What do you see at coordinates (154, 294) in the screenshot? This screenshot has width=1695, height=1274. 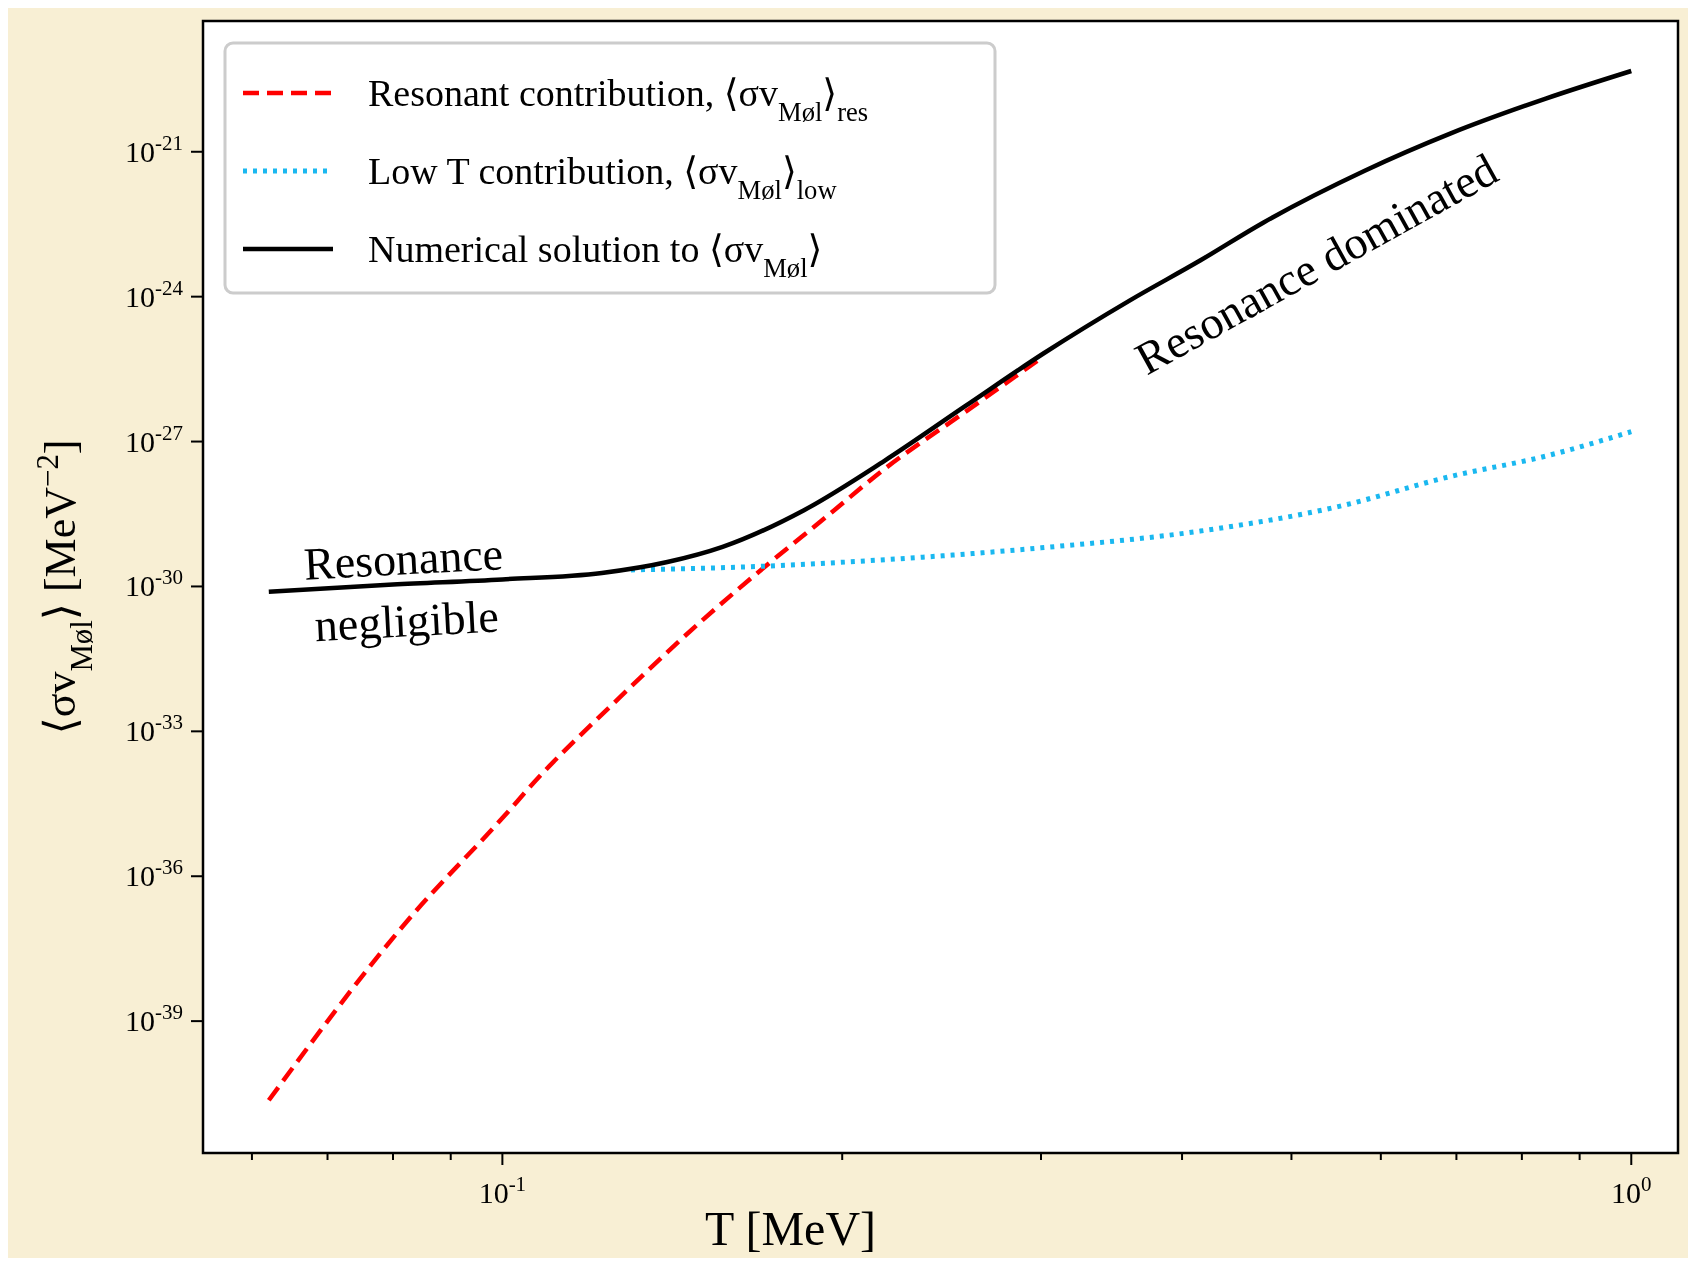 I see `y-tick-label: 10$^{-24}$` at bounding box center [154, 294].